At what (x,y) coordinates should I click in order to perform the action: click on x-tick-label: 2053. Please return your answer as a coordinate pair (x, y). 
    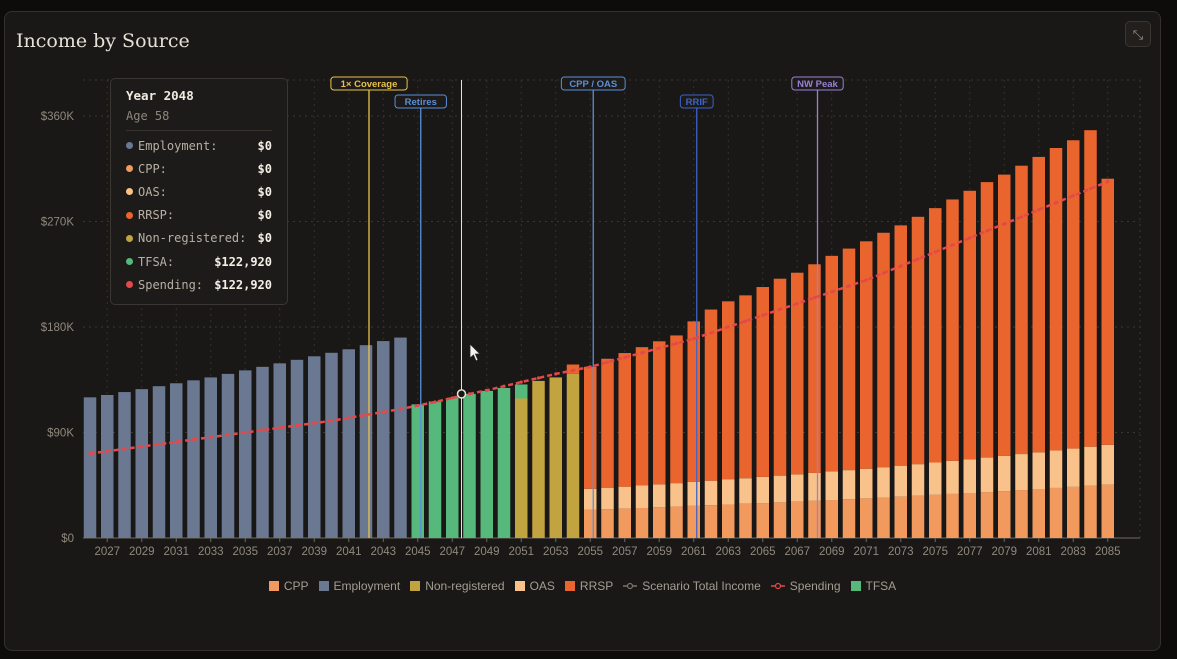
    Looking at the image, I should click on (556, 552).